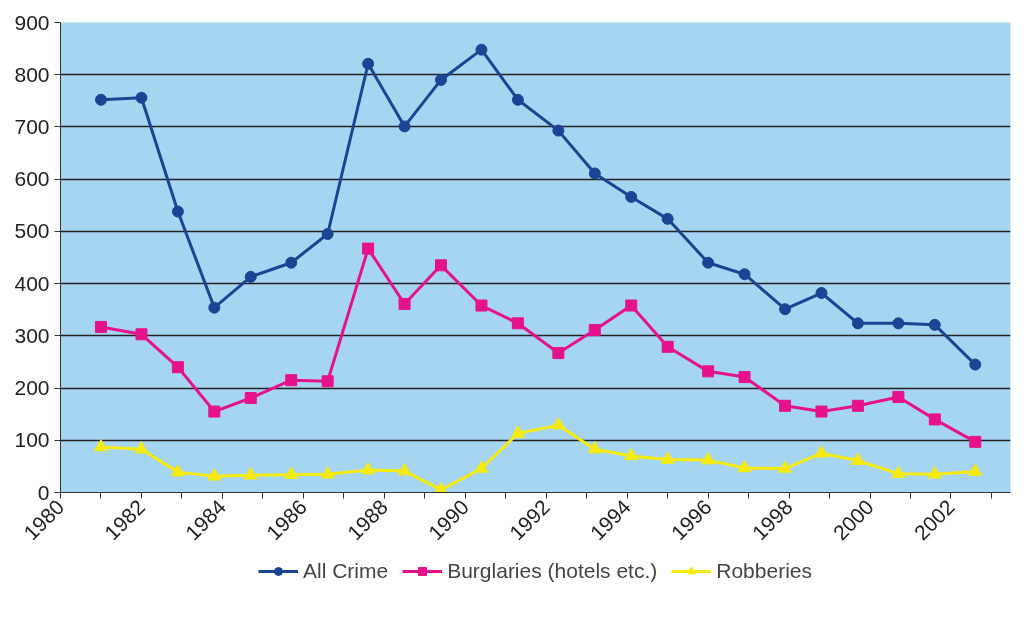  What do you see at coordinates (32, 440) in the screenshot?
I see `y-tick-label: 100` at bounding box center [32, 440].